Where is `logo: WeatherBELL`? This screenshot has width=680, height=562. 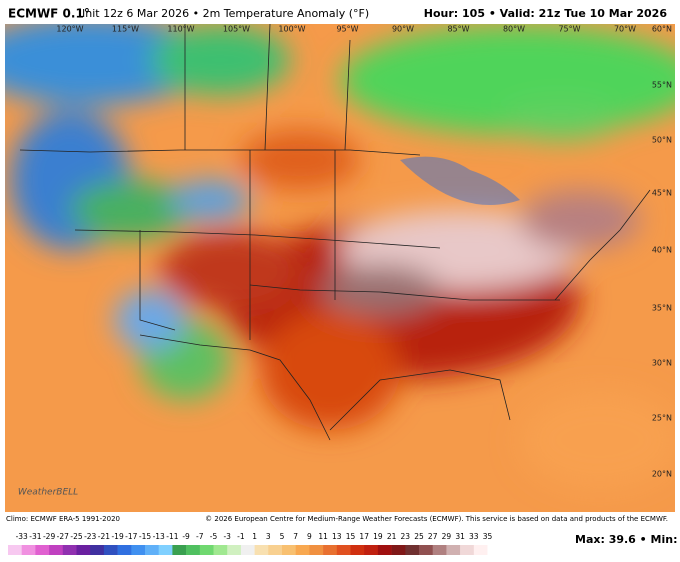 logo: WeatherBELL is located at coordinates (48, 493).